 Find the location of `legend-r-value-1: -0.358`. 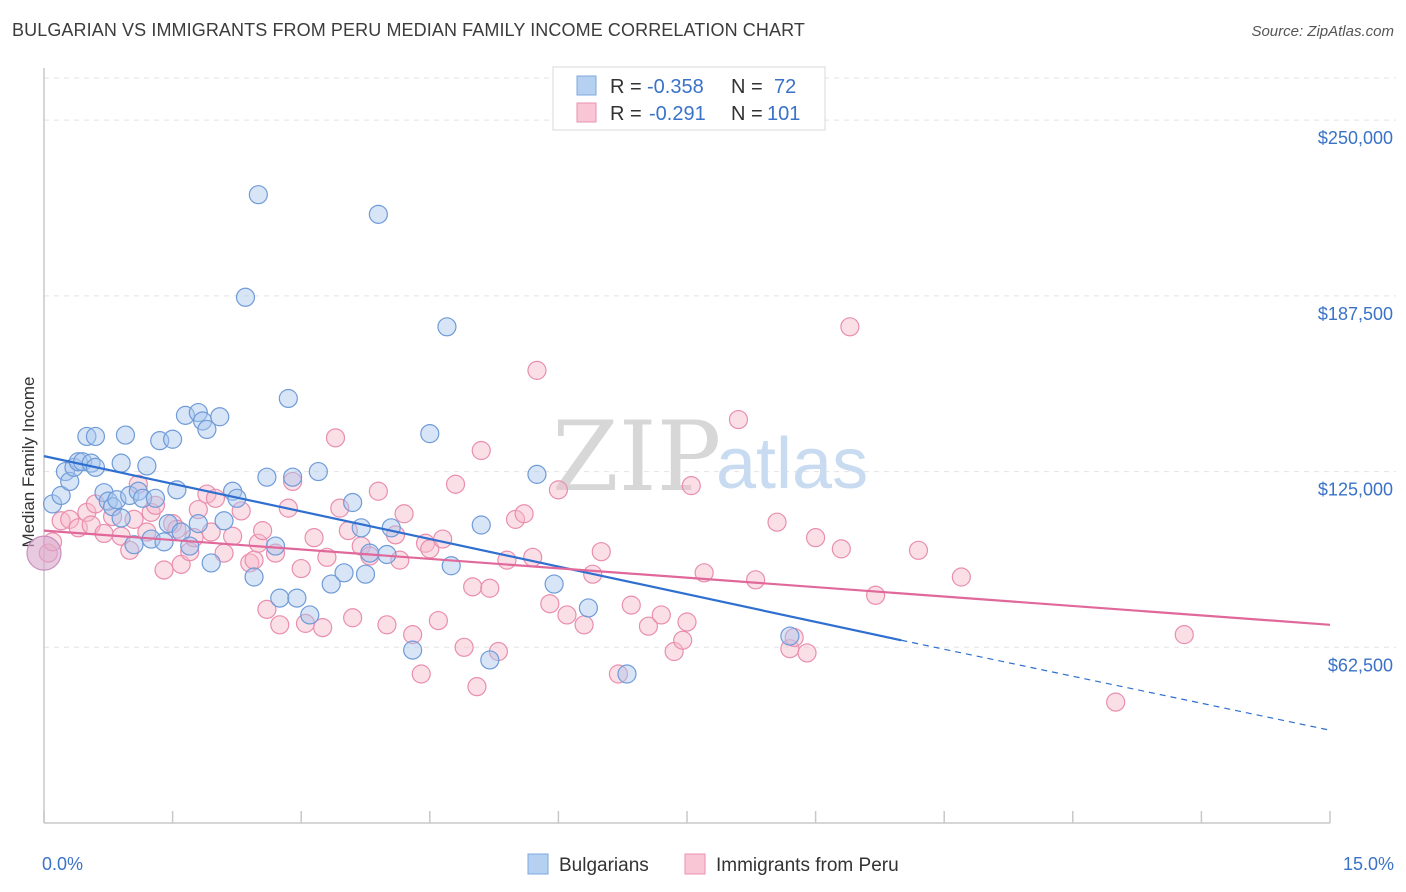

legend-r-value-1: -0.358 is located at coordinates (675, 87).